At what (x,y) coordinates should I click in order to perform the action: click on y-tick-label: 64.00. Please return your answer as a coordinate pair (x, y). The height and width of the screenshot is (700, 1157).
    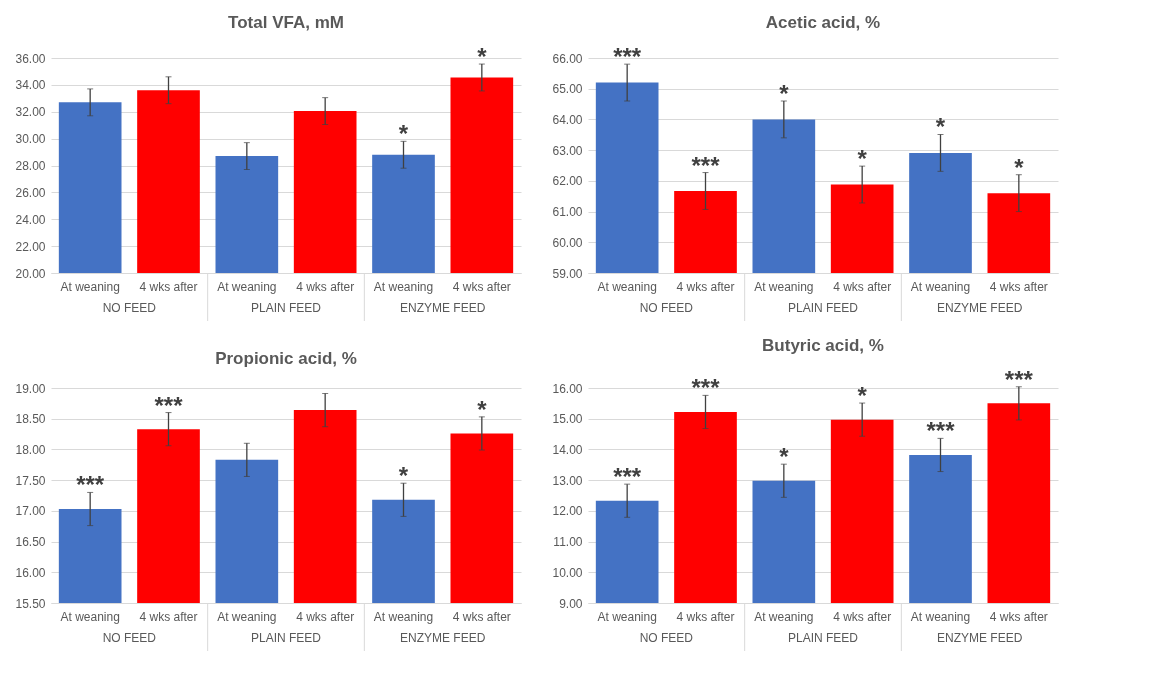
    Looking at the image, I should click on (567, 119).